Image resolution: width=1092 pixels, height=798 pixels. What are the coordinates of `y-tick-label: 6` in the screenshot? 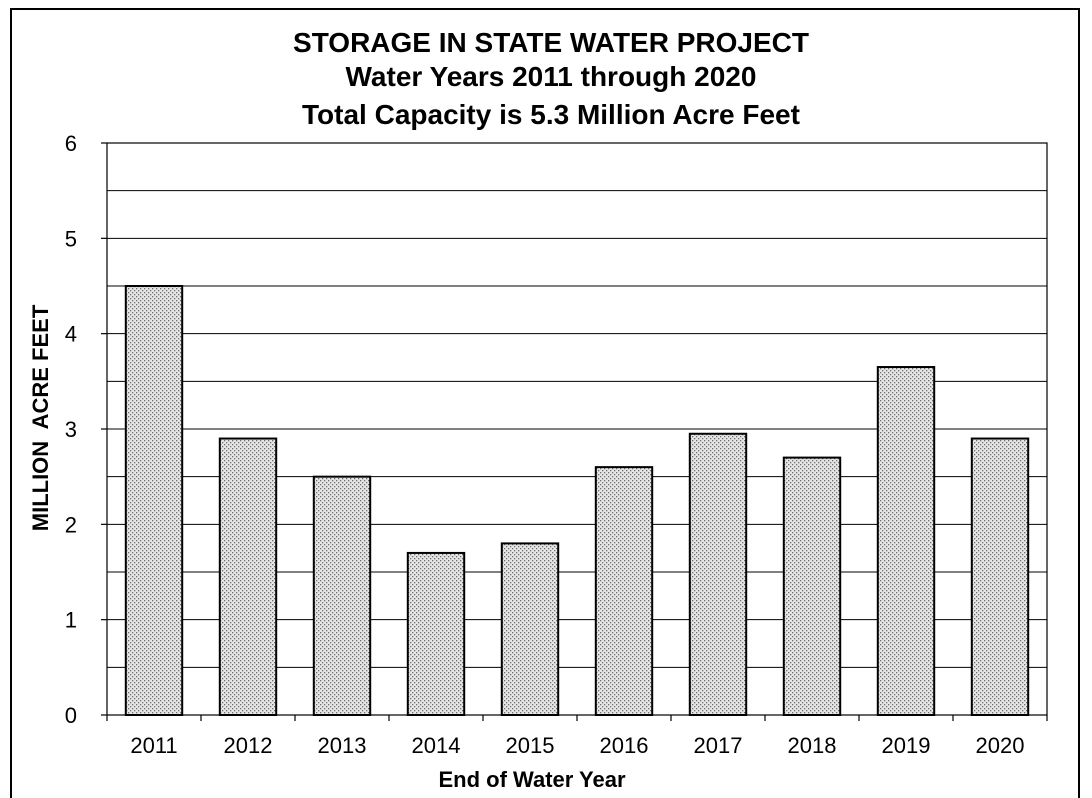 It's located at (71, 143).